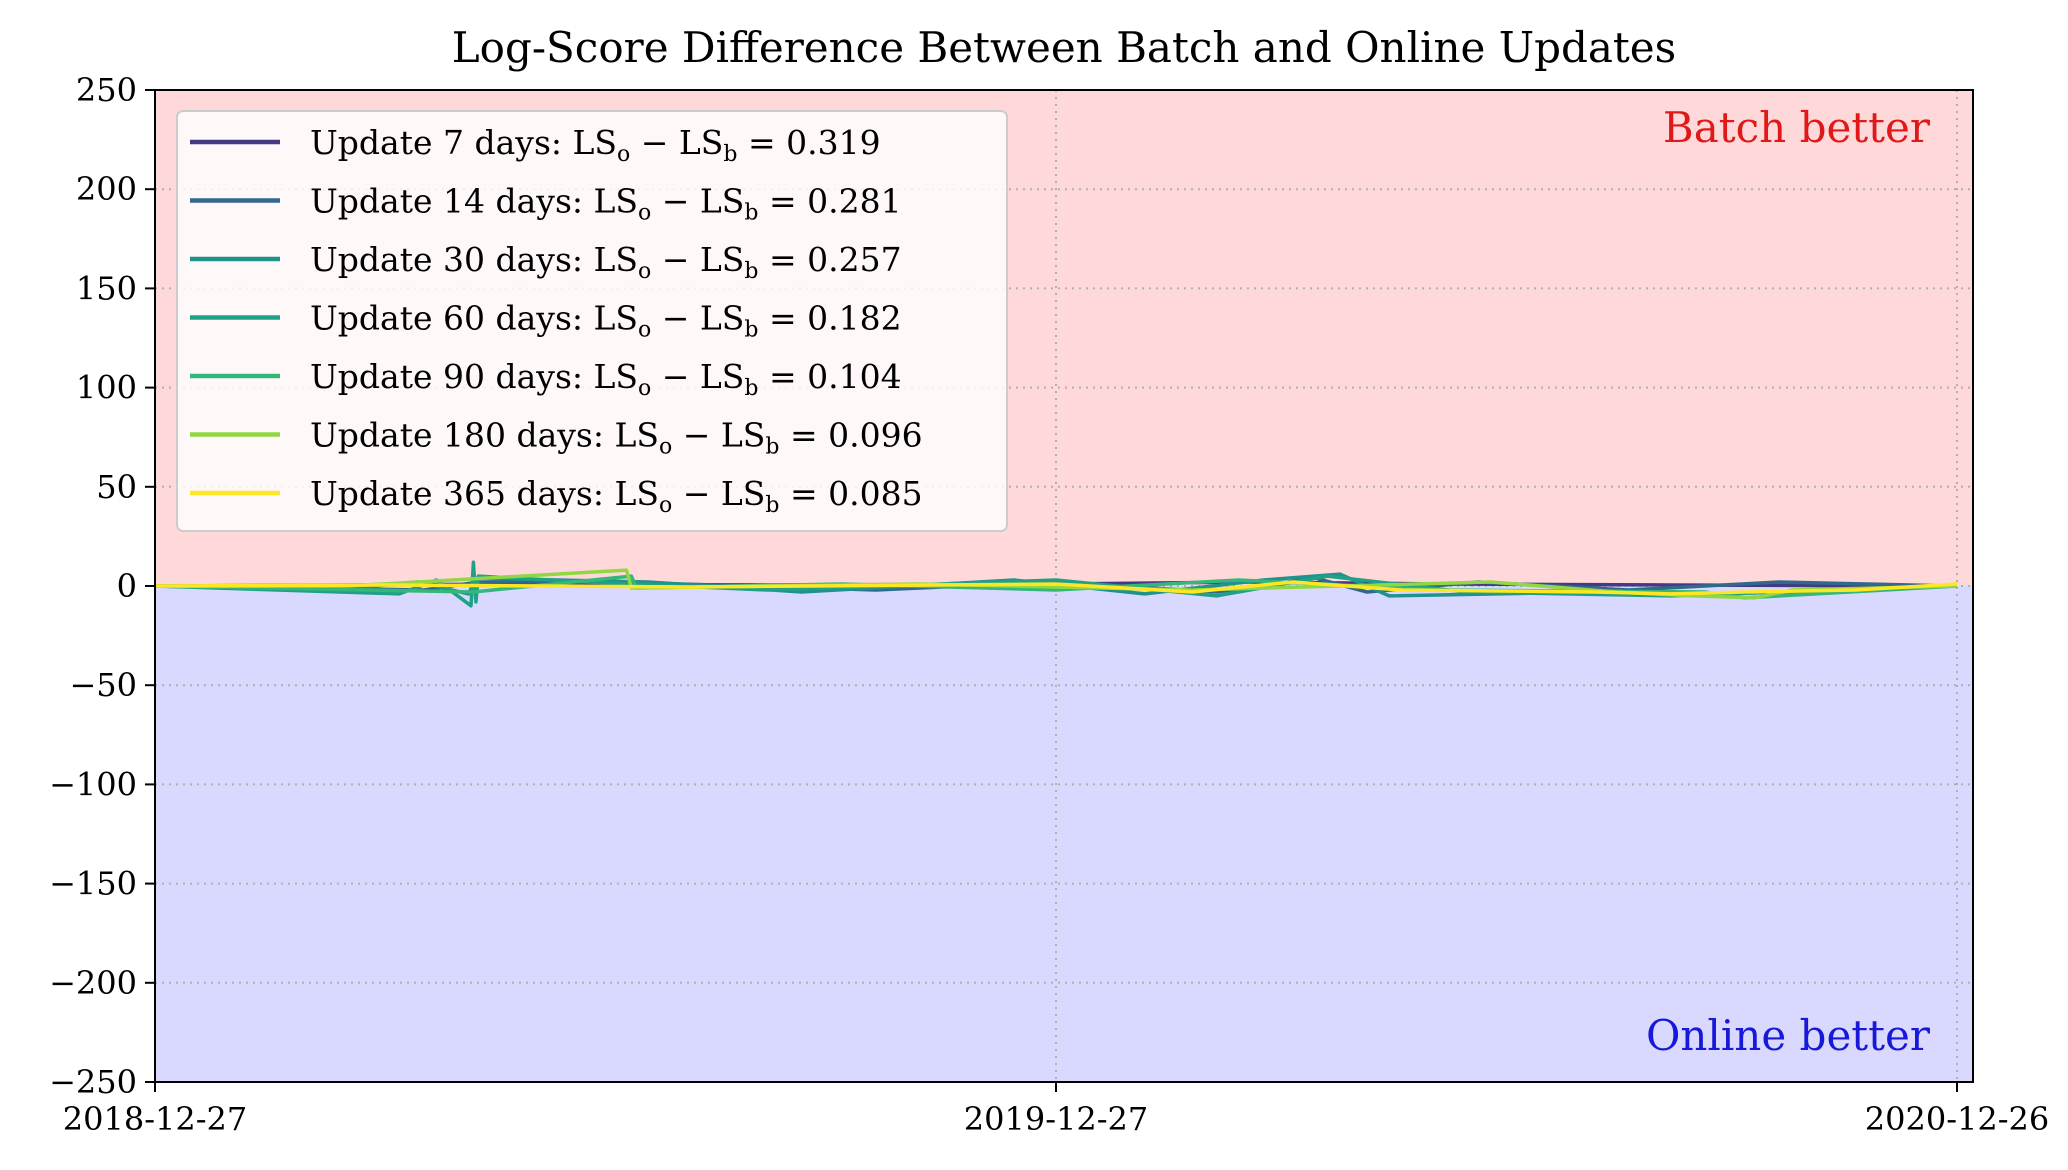  I want to click on legend-entry: Update 90 days: LSo − LSb = 0.104, so click(606, 379).